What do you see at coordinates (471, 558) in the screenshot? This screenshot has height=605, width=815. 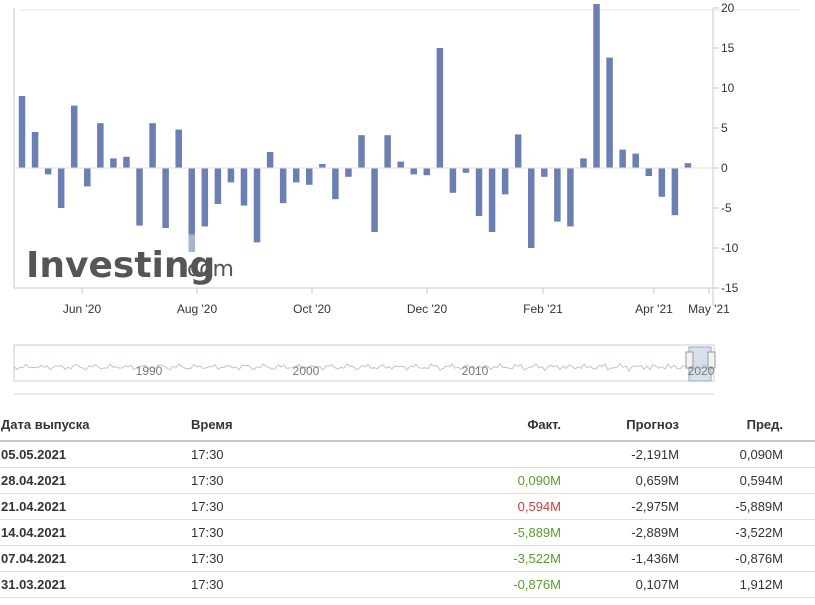 I see `cell-actual: -3,522M` at bounding box center [471, 558].